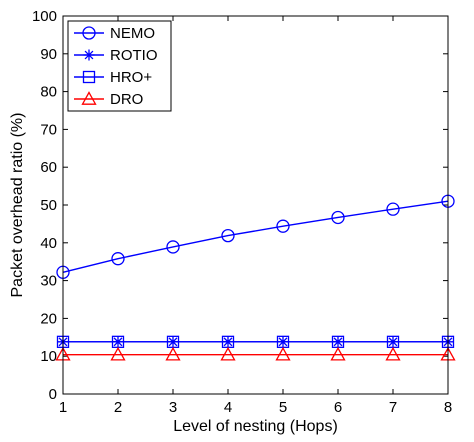 Image resolution: width=474 pixels, height=442 pixels. Describe the element at coordinates (48, 318) in the screenshot. I see `y-tick-label: 20` at that location.